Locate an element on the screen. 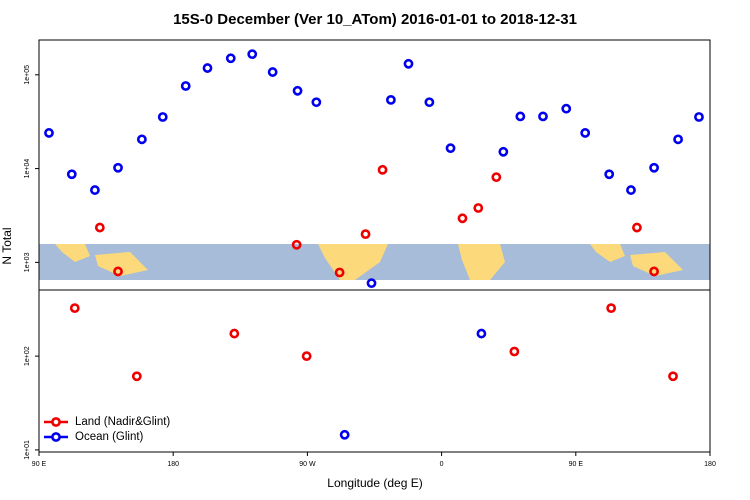 The height and width of the screenshot is (500, 750). y-tick-label: 1e+04 is located at coordinates (27, 169).